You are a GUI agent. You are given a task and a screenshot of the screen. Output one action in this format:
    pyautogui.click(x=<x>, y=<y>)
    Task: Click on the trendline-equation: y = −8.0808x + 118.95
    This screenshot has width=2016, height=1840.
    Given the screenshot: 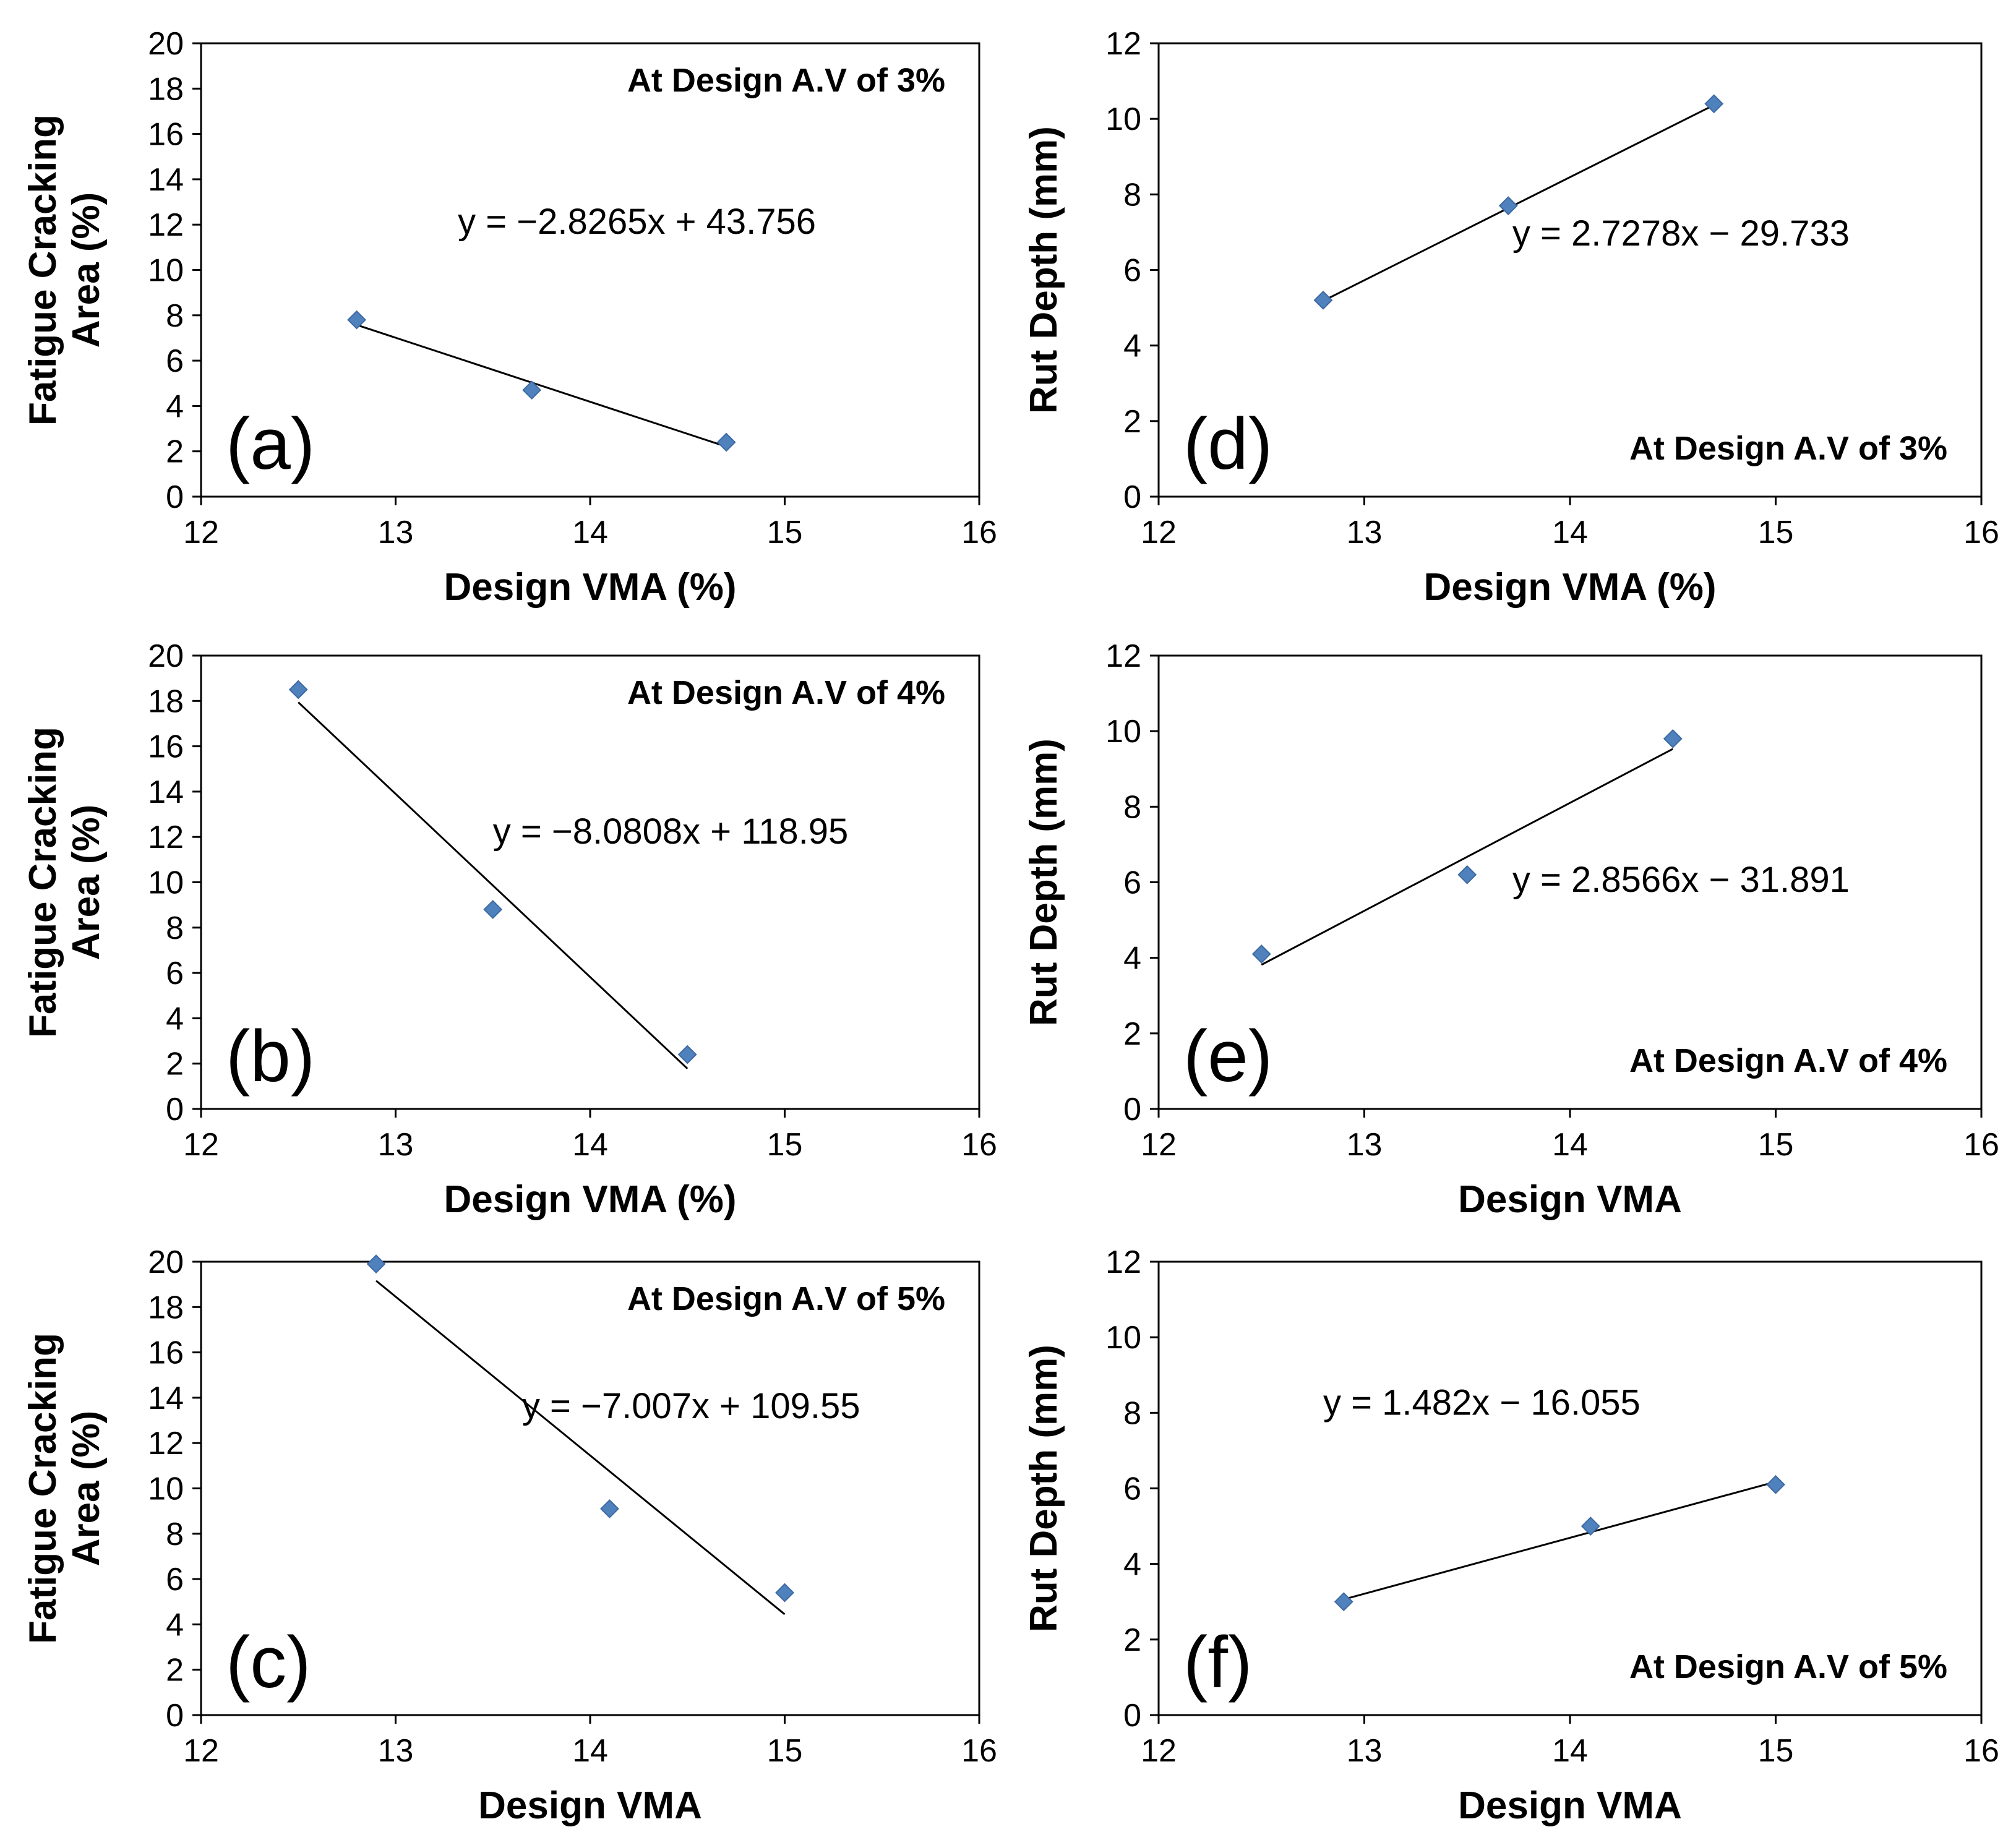 What is the action you would take?
    pyautogui.click(x=671, y=831)
    